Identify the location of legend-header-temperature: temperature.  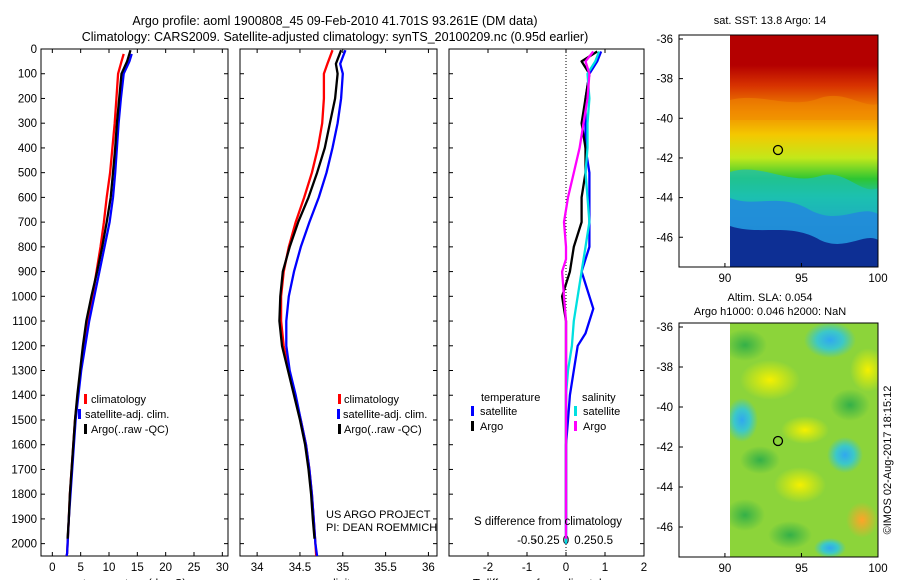
(510, 398).